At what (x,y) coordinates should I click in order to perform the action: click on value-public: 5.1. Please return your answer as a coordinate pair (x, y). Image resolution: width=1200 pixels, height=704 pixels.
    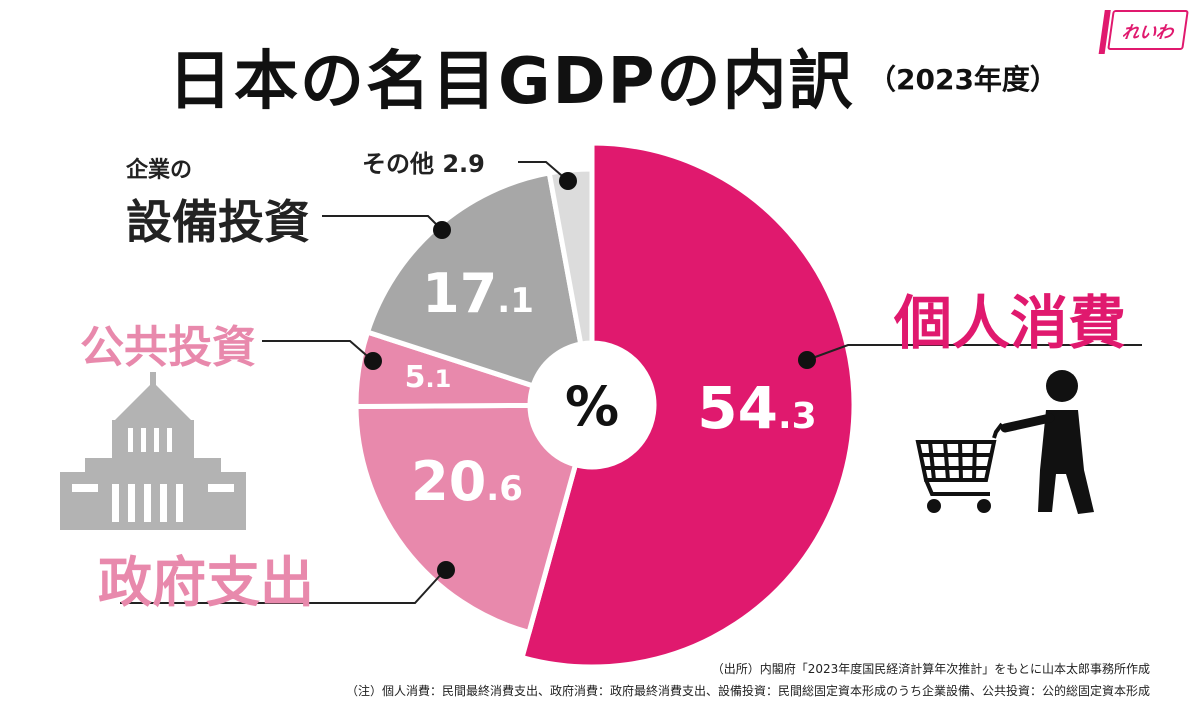
    Looking at the image, I should click on (428, 377).